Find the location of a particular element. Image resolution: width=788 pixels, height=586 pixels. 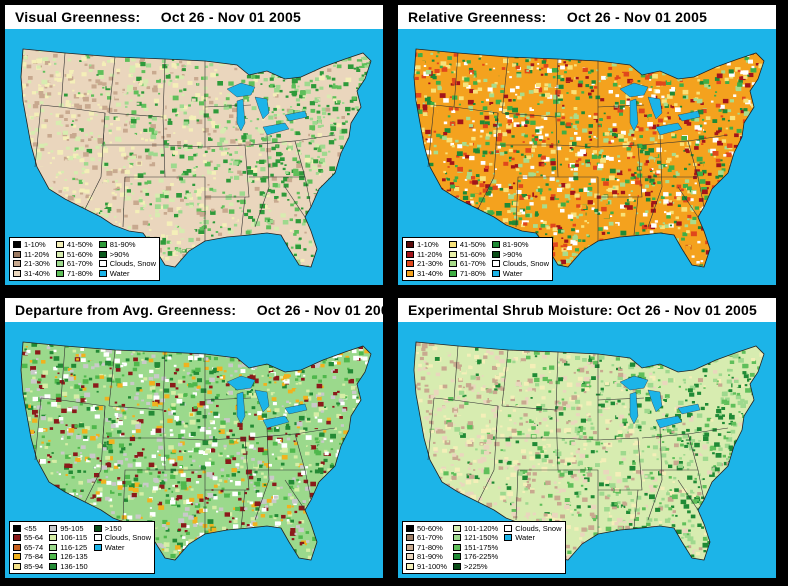

legend-label: 116-125 is located at coordinates (74, 547).